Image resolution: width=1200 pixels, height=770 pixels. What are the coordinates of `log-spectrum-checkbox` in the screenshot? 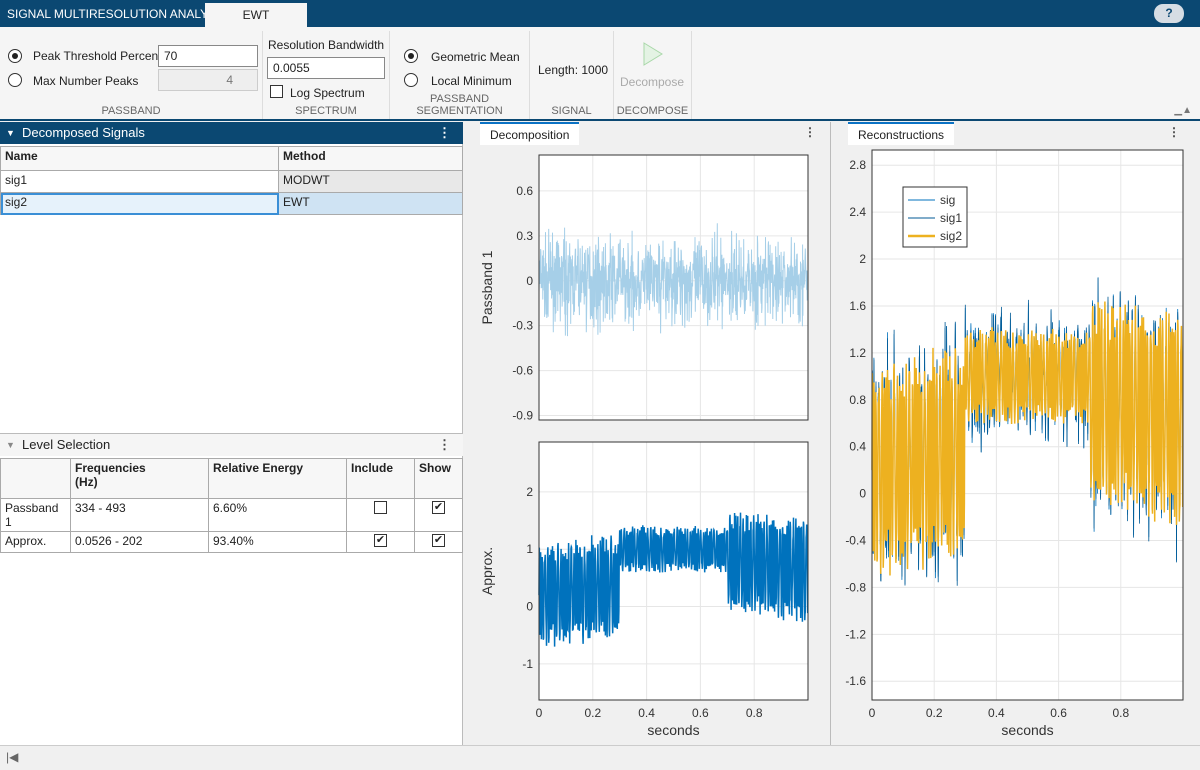 It's located at (276, 91).